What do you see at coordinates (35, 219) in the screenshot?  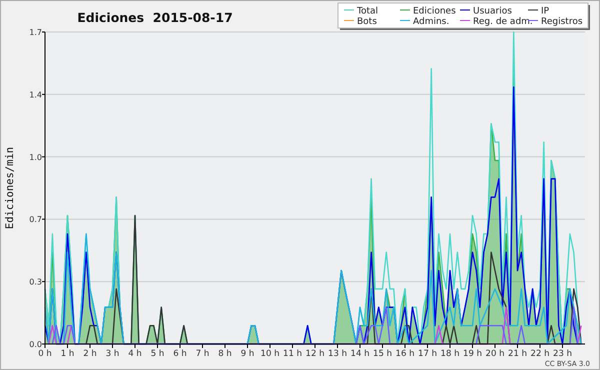 I see `y-tick-label: 0.7` at bounding box center [35, 219].